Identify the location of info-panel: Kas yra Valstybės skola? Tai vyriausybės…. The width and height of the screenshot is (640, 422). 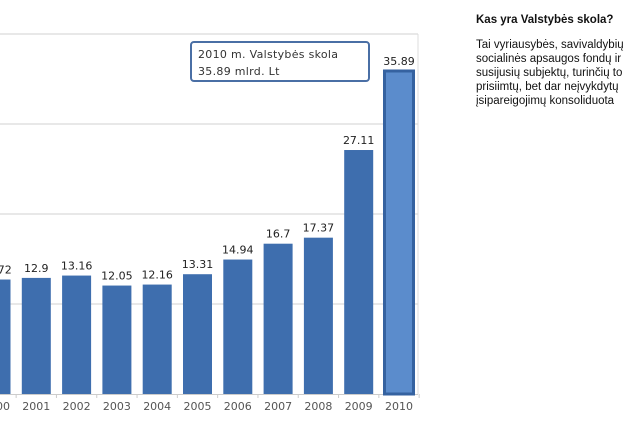
(558, 61).